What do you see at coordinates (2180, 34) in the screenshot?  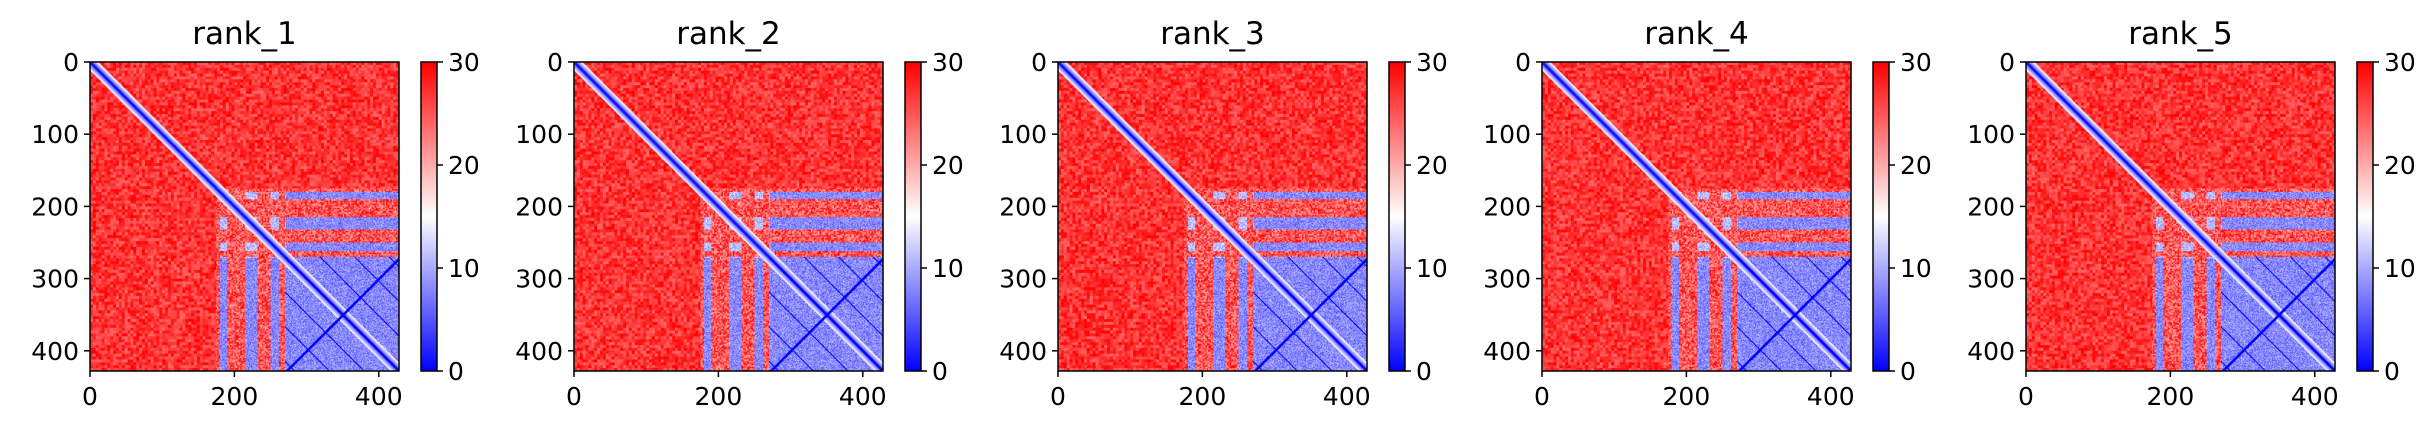 I see `chart-title: rank_5` at bounding box center [2180, 34].